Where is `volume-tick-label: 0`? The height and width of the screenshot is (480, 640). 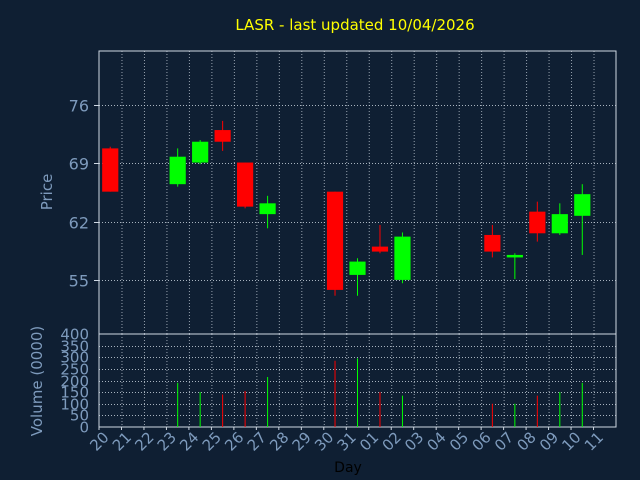
volume-tick-label: 0 is located at coordinates (84, 428).